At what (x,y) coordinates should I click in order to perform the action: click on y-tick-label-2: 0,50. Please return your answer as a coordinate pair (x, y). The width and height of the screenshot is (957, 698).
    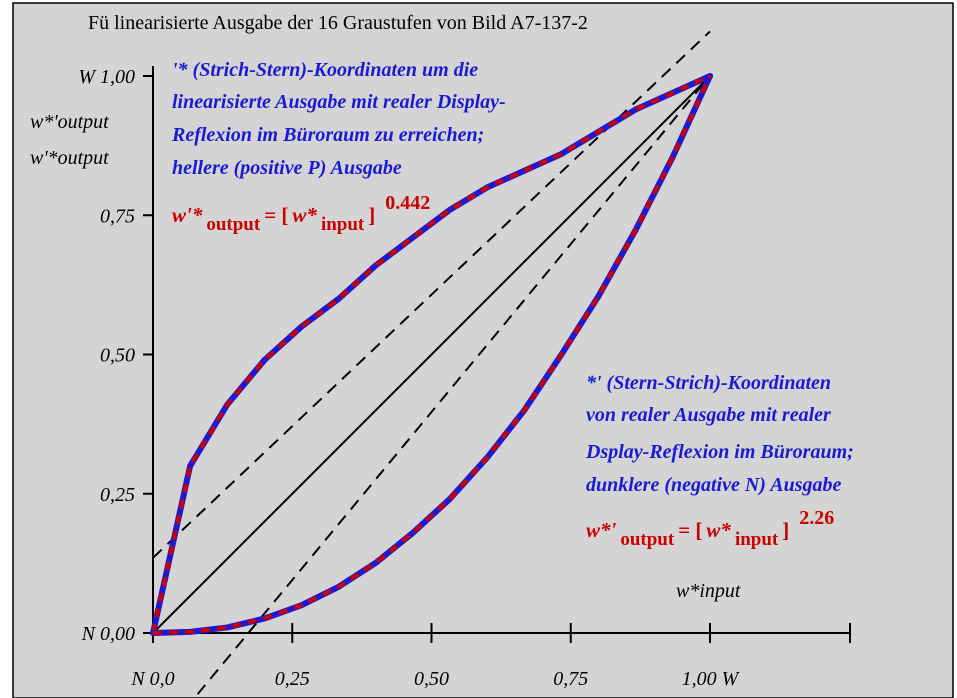
    Looking at the image, I should click on (117, 356).